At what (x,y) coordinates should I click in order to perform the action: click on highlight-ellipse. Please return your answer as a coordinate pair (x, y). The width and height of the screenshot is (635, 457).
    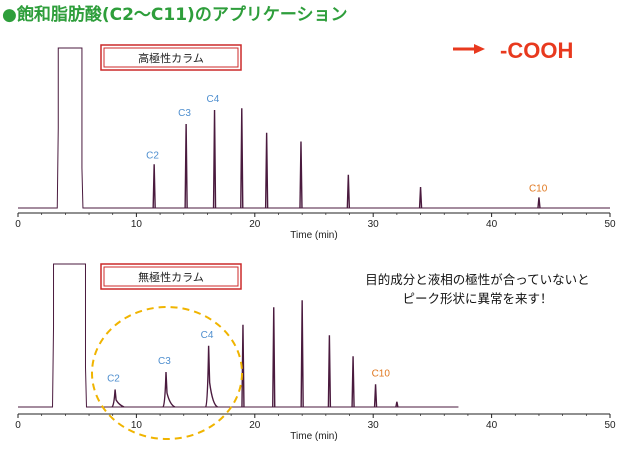
    Looking at the image, I should click on (167, 373).